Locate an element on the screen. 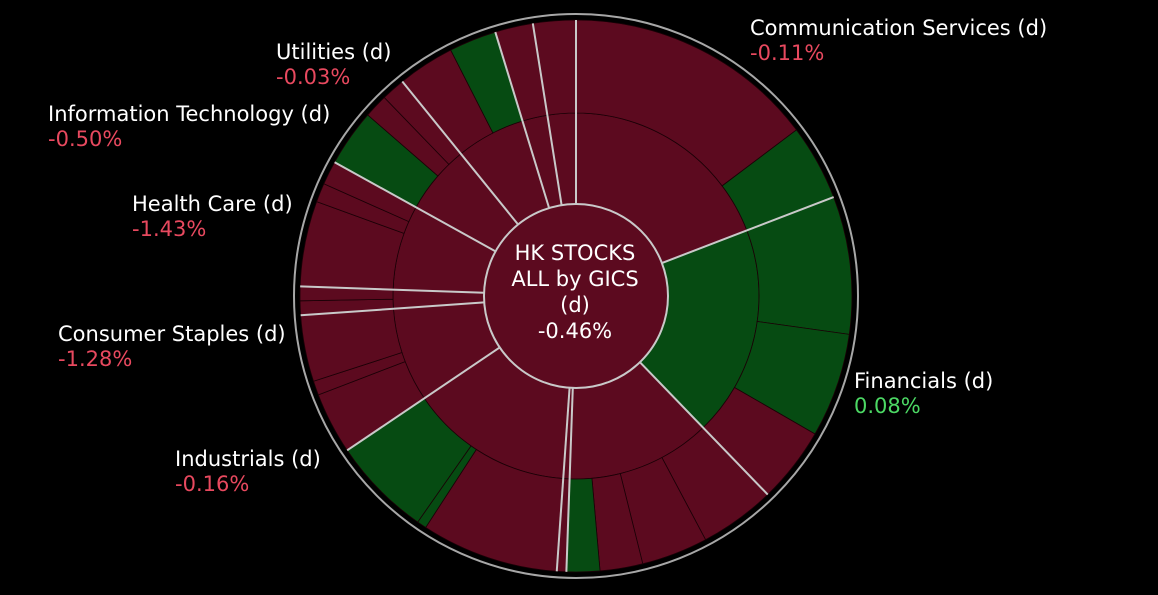 The image size is (1158, 595). sector-change: 0.08% is located at coordinates (887, 406).